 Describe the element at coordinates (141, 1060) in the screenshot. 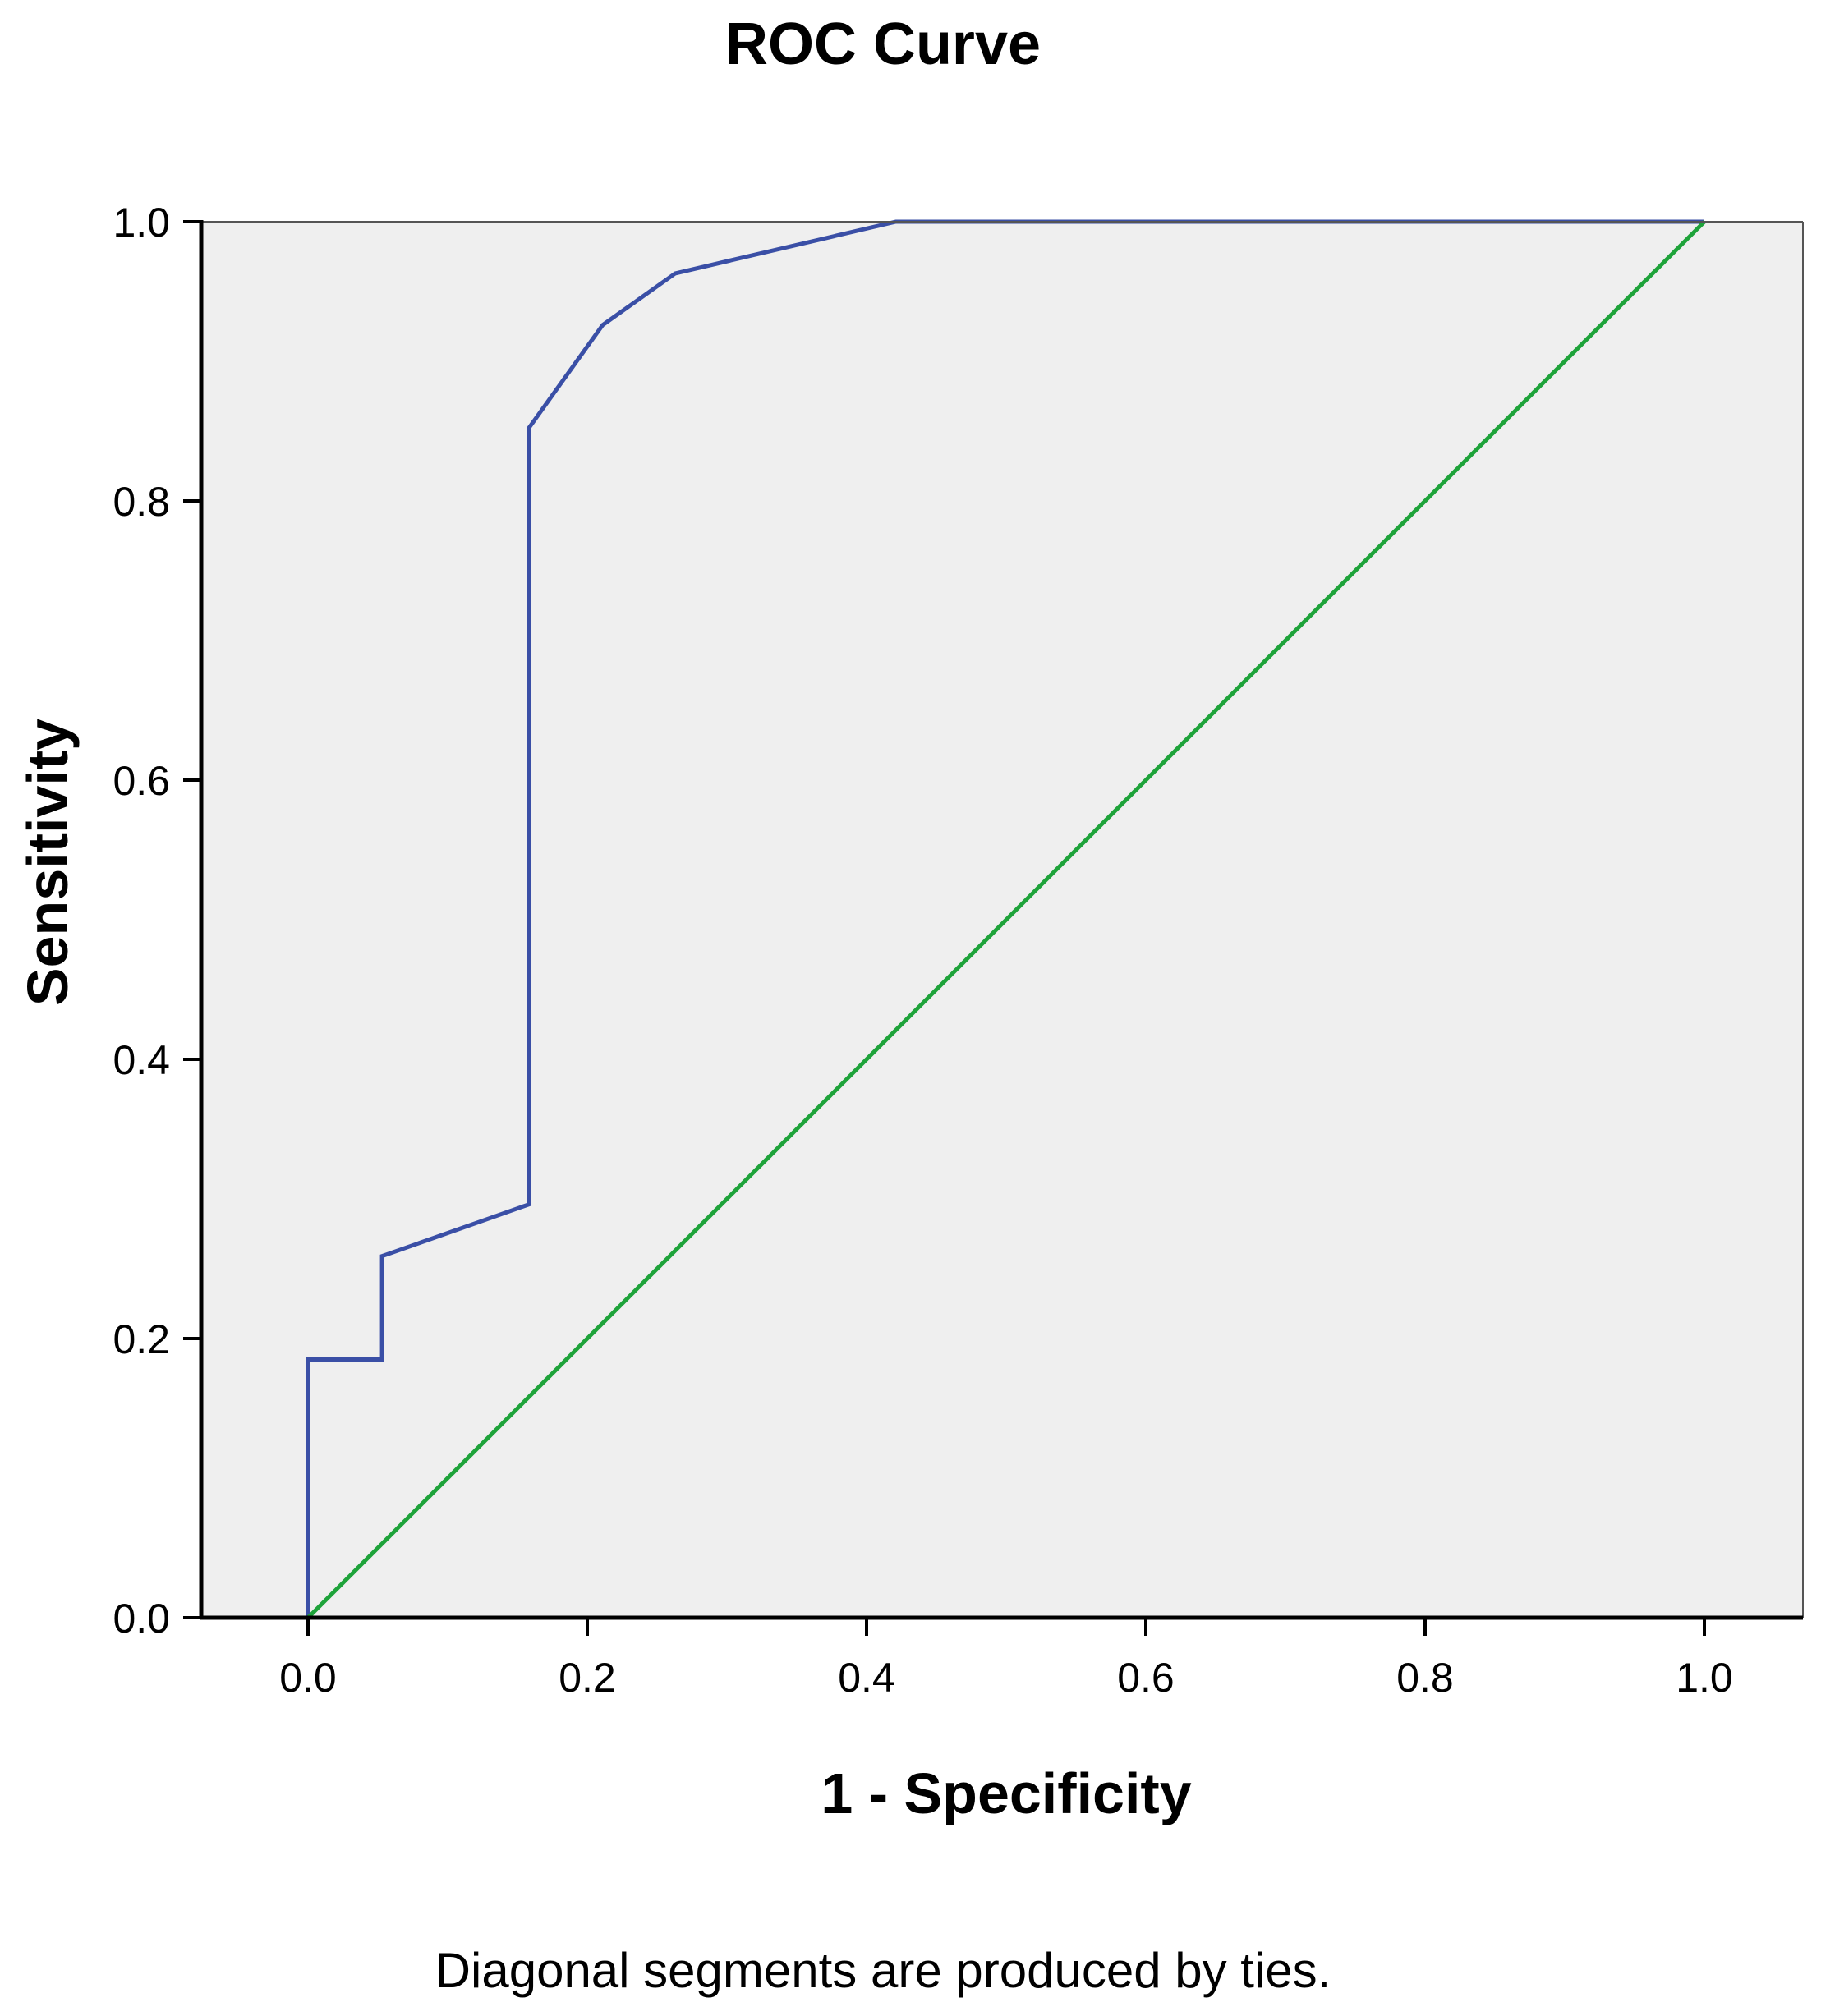

I see `y-tick-label: 0.4` at that location.